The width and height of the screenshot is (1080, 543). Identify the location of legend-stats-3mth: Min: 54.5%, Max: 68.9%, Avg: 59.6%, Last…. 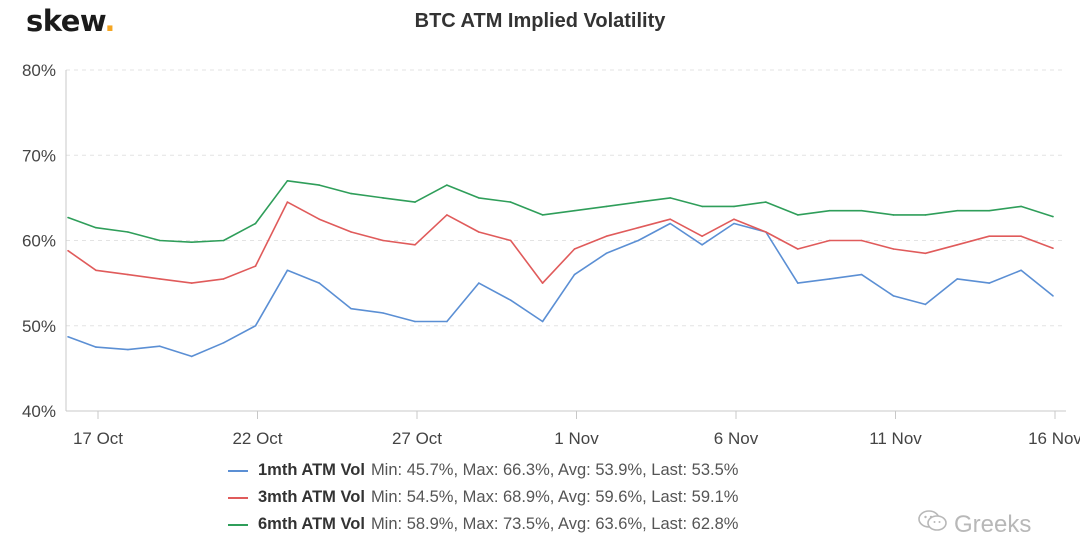
(554, 497).